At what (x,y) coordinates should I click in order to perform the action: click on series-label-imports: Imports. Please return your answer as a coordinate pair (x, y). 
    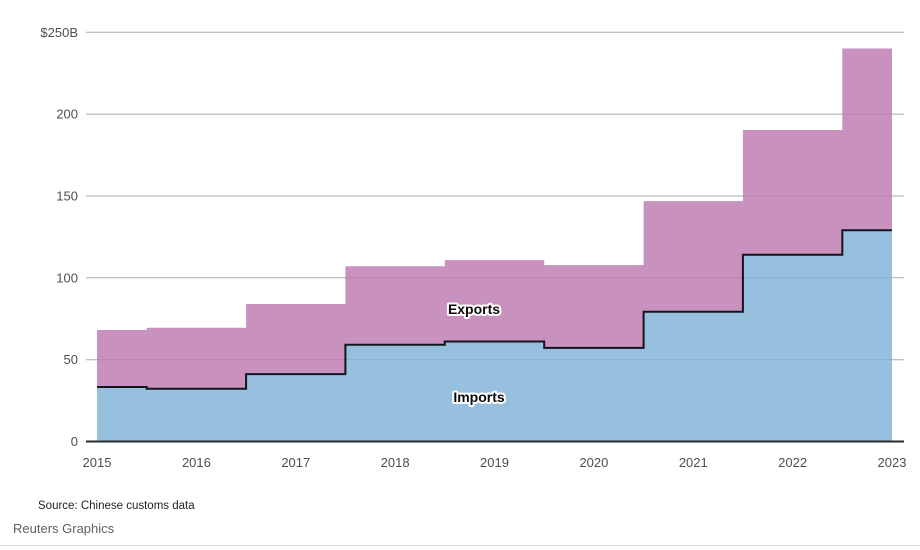
    Looking at the image, I should click on (479, 397).